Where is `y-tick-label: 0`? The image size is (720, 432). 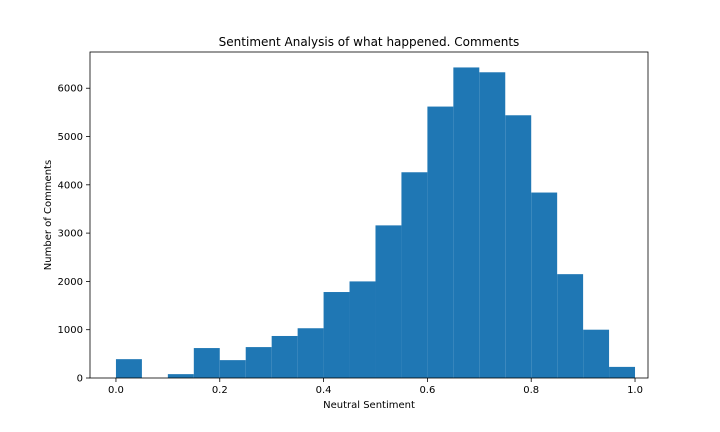
y-tick-label: 0 is located at coordinates (80, 379).